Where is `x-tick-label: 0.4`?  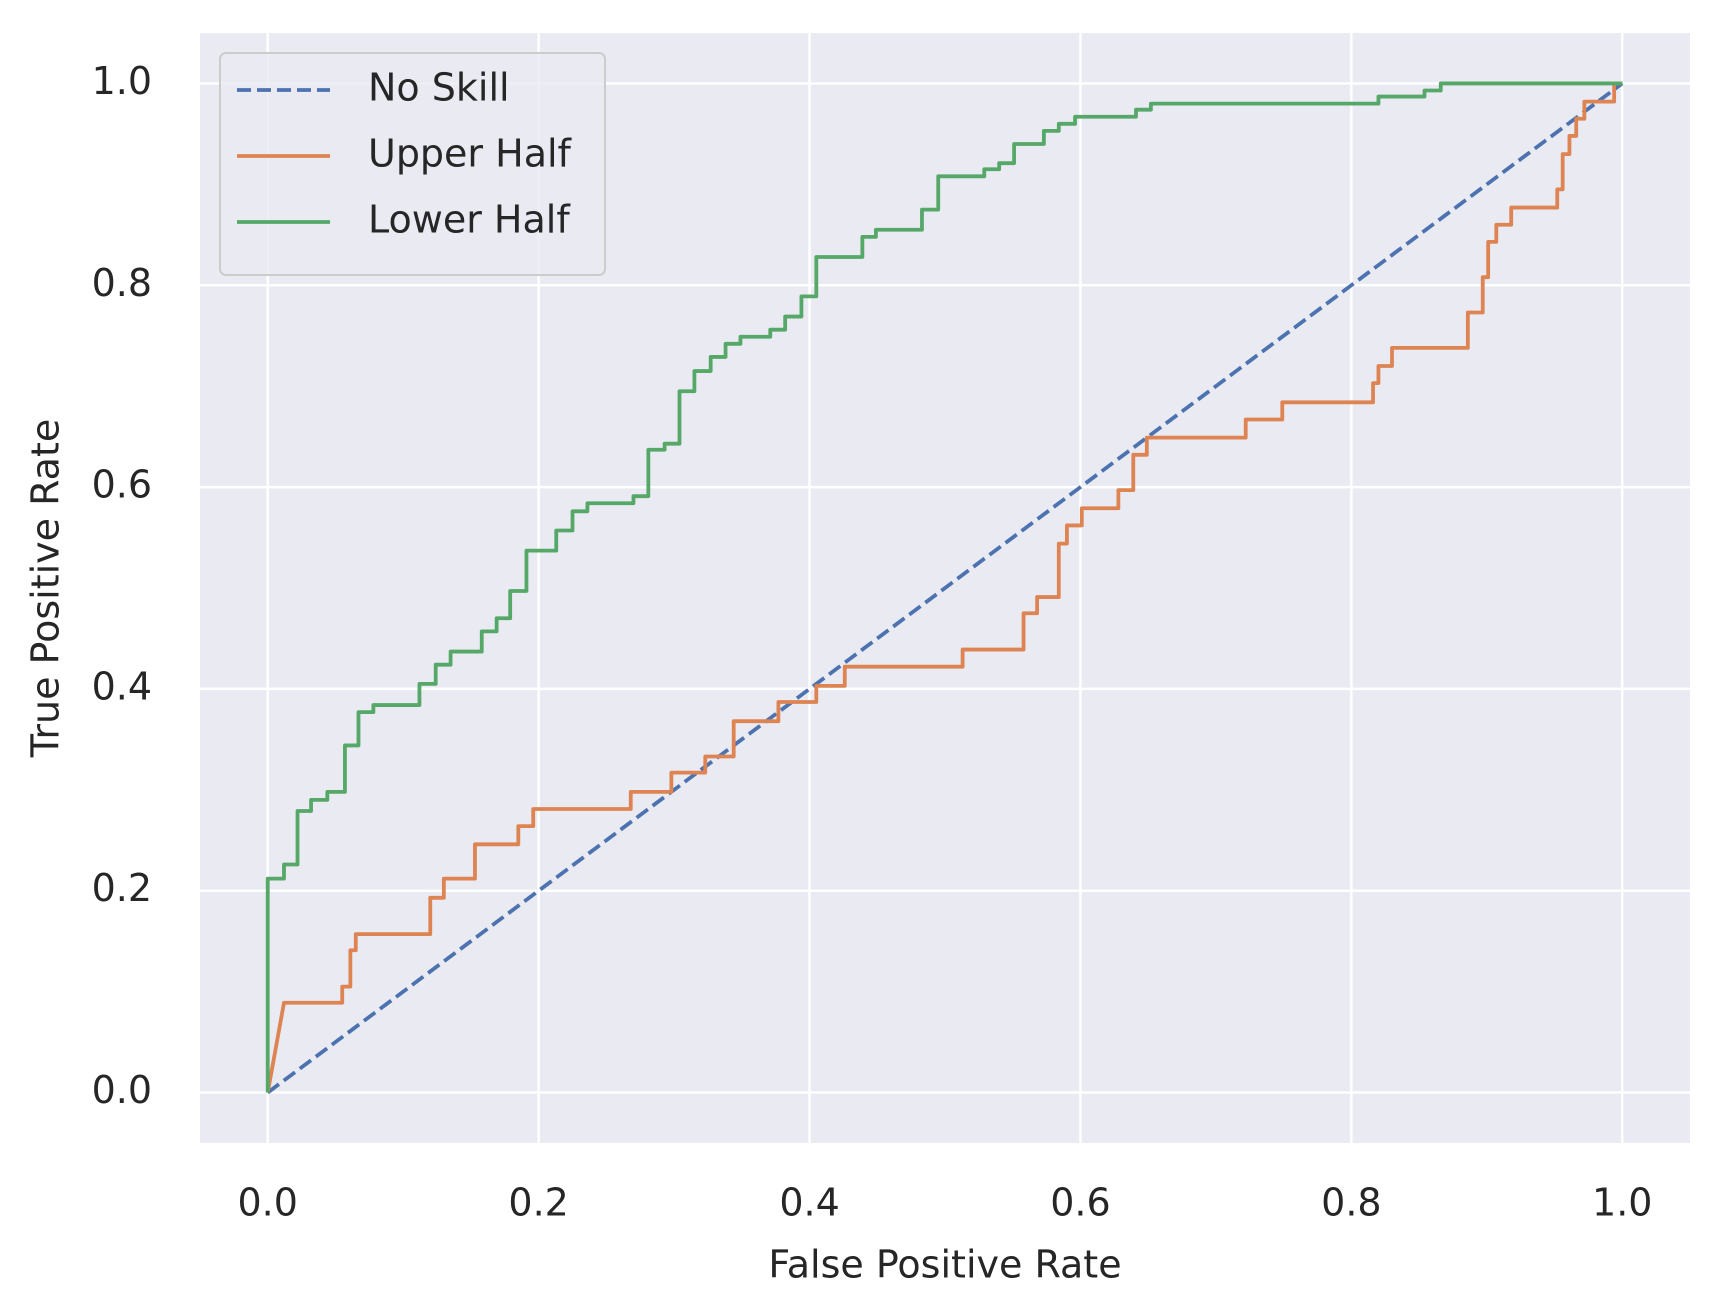 x-tick-label: 0.4 is located at coordinates (809, 1203).